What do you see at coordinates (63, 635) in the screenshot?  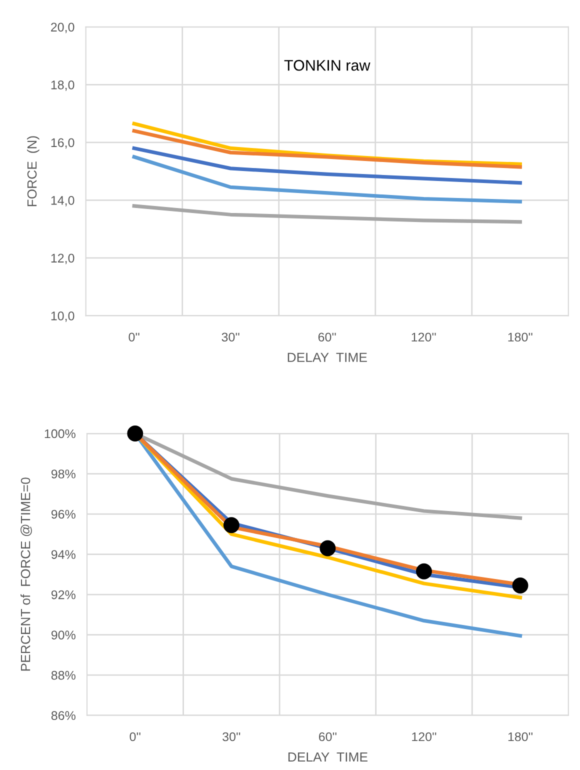 I see `y-tick-label: 90%` at bounding box center [63, 635].